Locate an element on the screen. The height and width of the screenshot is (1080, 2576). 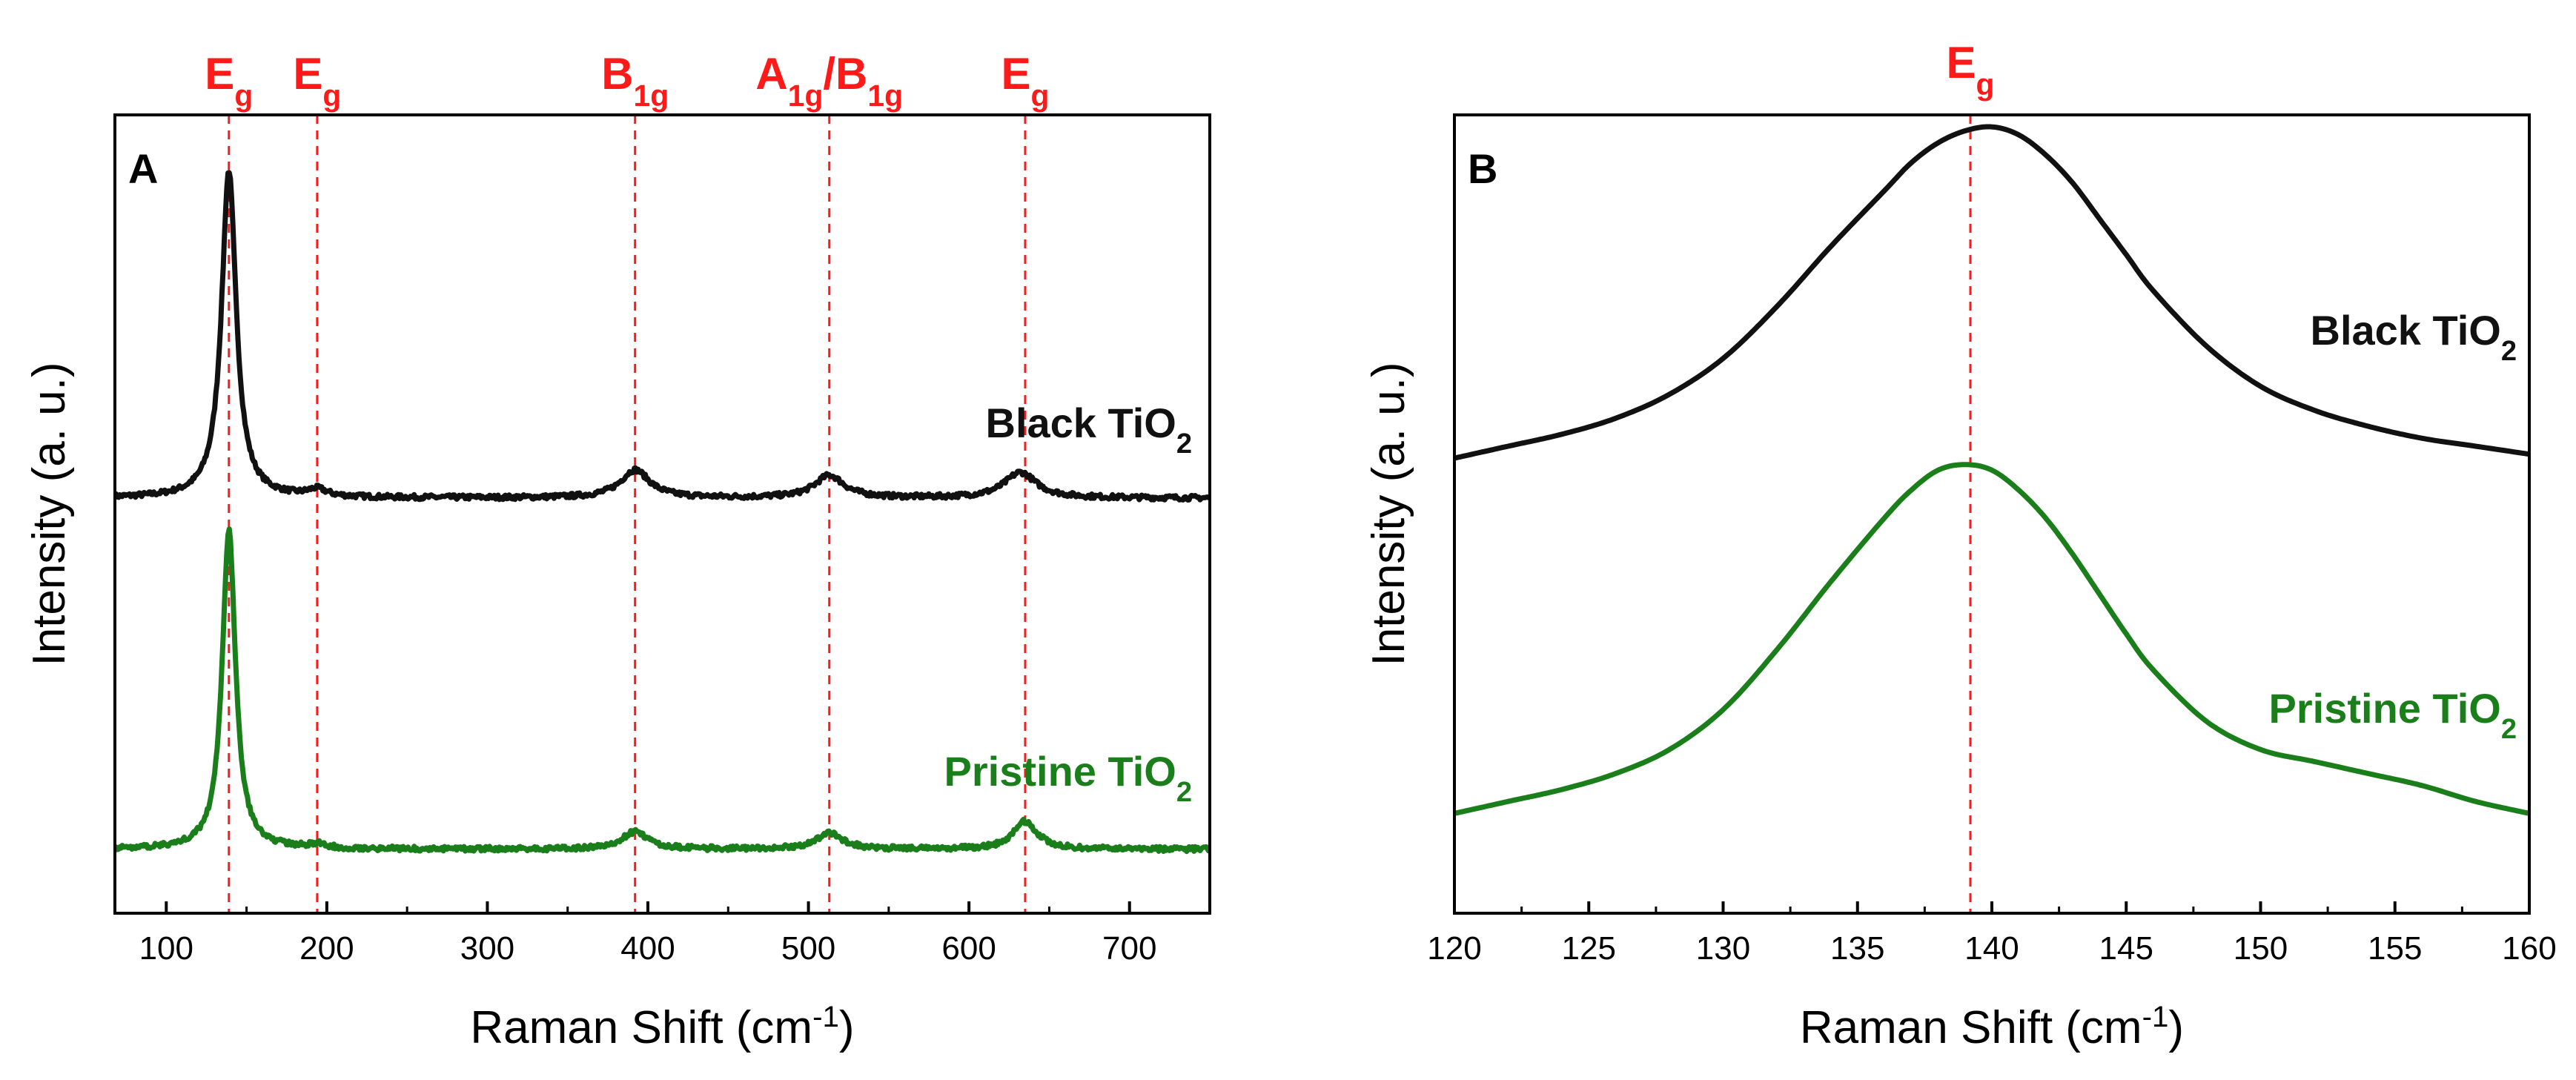
x-tick-label-7: 155 is located at coordinates (2395, 948).